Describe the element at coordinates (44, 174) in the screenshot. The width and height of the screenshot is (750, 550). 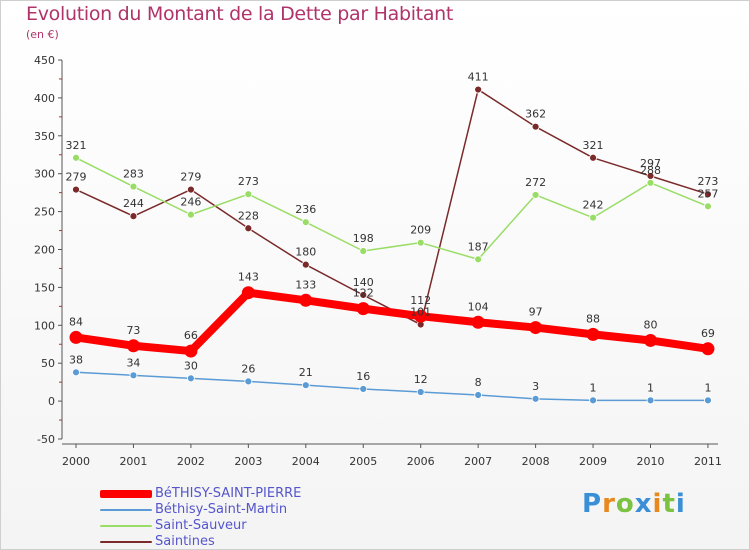
I see `y-tick-label: 300` at that location.